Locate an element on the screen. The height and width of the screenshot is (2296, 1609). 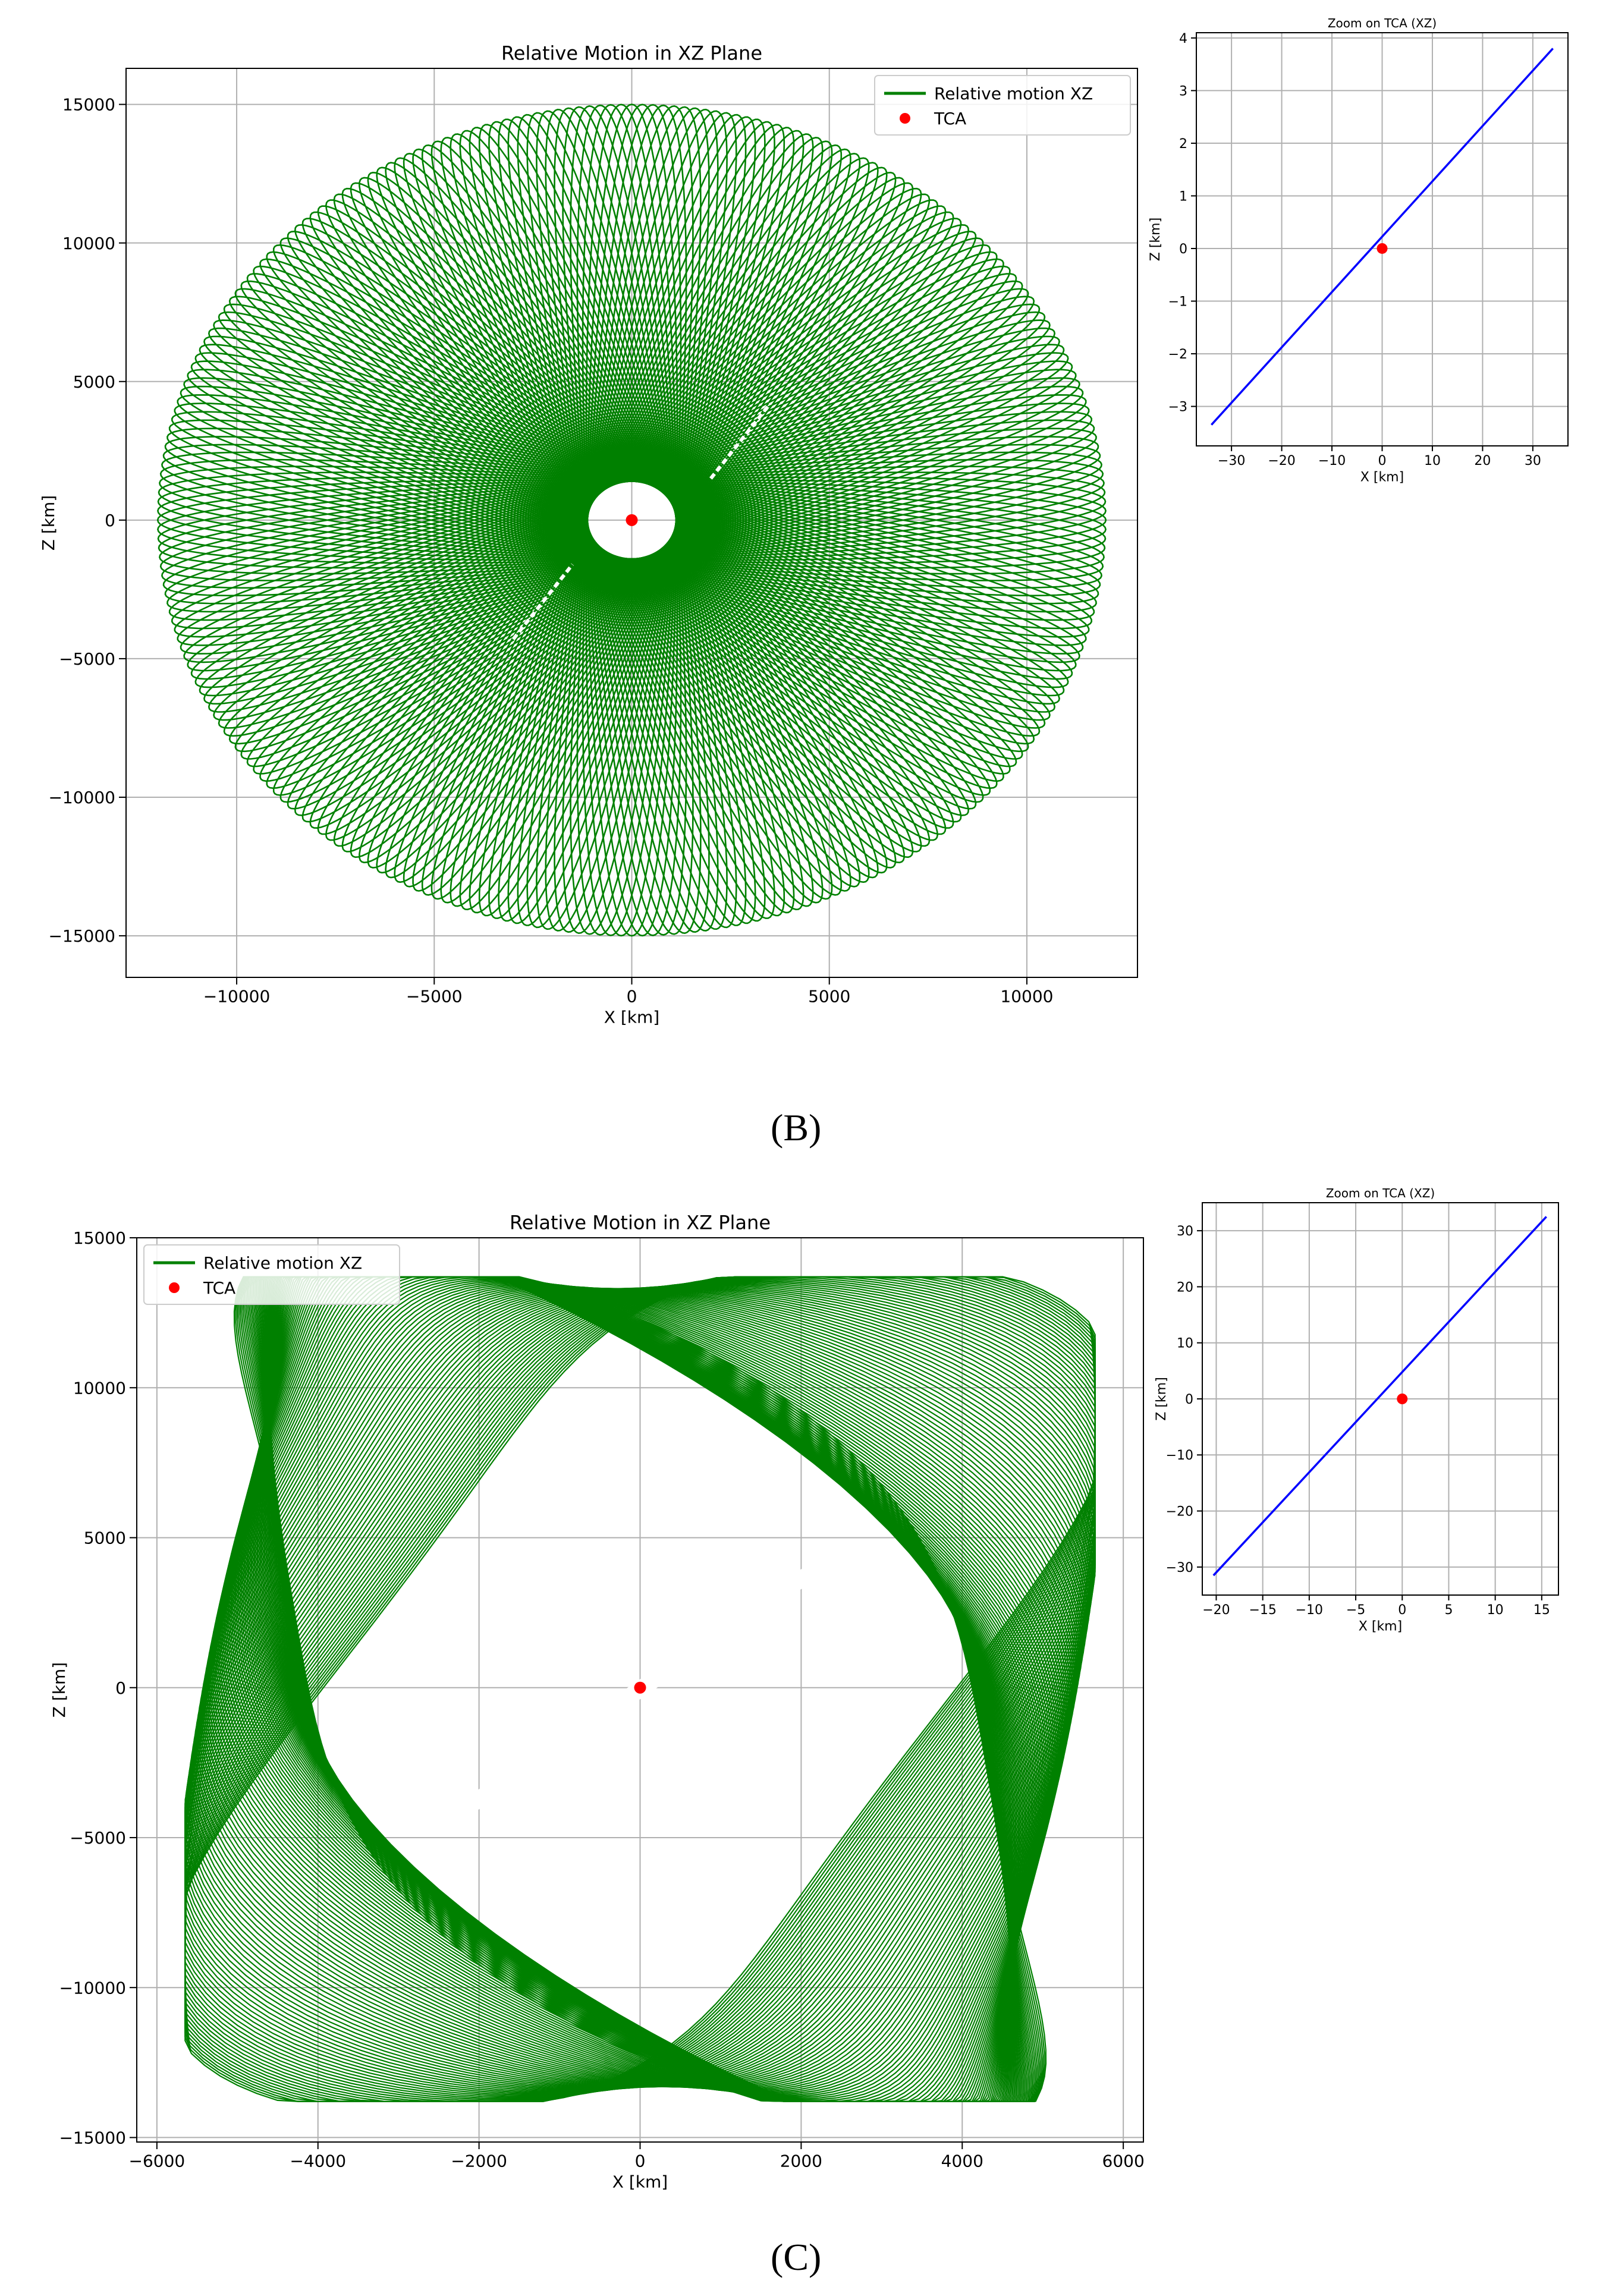
x-tick-label: −4000 is located at coordinates (318, 2161).